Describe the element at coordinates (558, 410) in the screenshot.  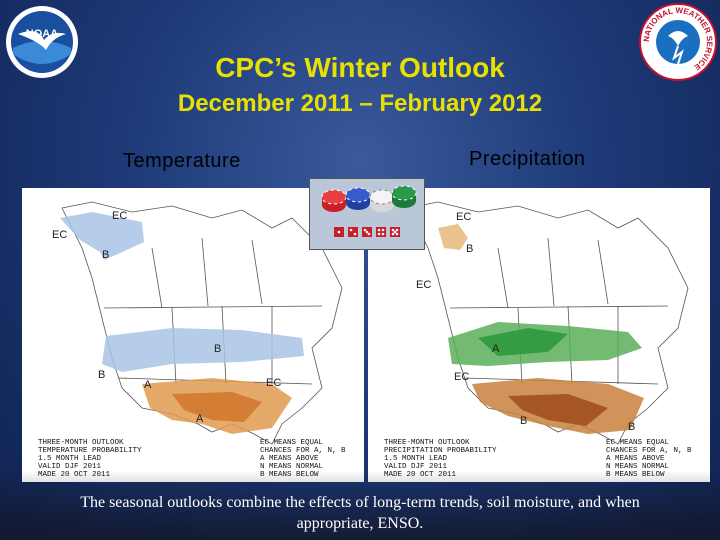
I see `precip-below-south-core` at that location.